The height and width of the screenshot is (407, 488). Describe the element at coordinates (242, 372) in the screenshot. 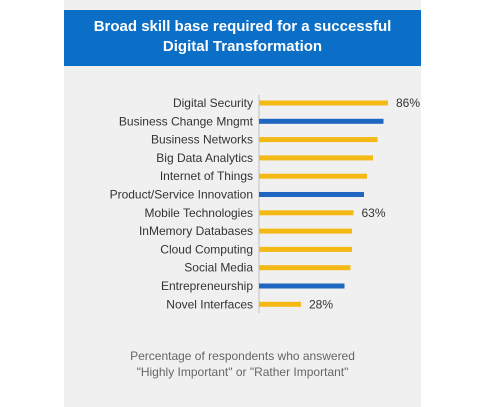

I see `footnote-line-2: "Highly Important" or "Rather Important"` at that location.